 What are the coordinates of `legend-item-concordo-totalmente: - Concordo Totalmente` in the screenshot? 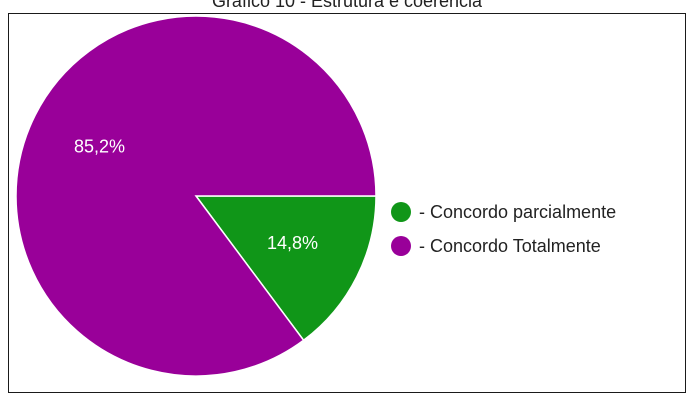 It's located at (503, 246).